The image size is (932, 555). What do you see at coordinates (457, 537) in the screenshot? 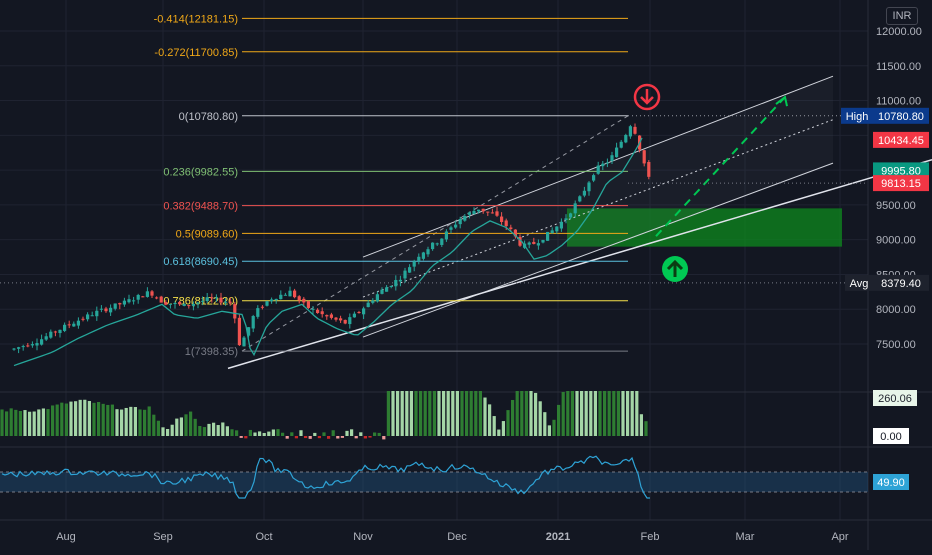
I see `time-tick-label: Dec` at bounding box center [457, 537].